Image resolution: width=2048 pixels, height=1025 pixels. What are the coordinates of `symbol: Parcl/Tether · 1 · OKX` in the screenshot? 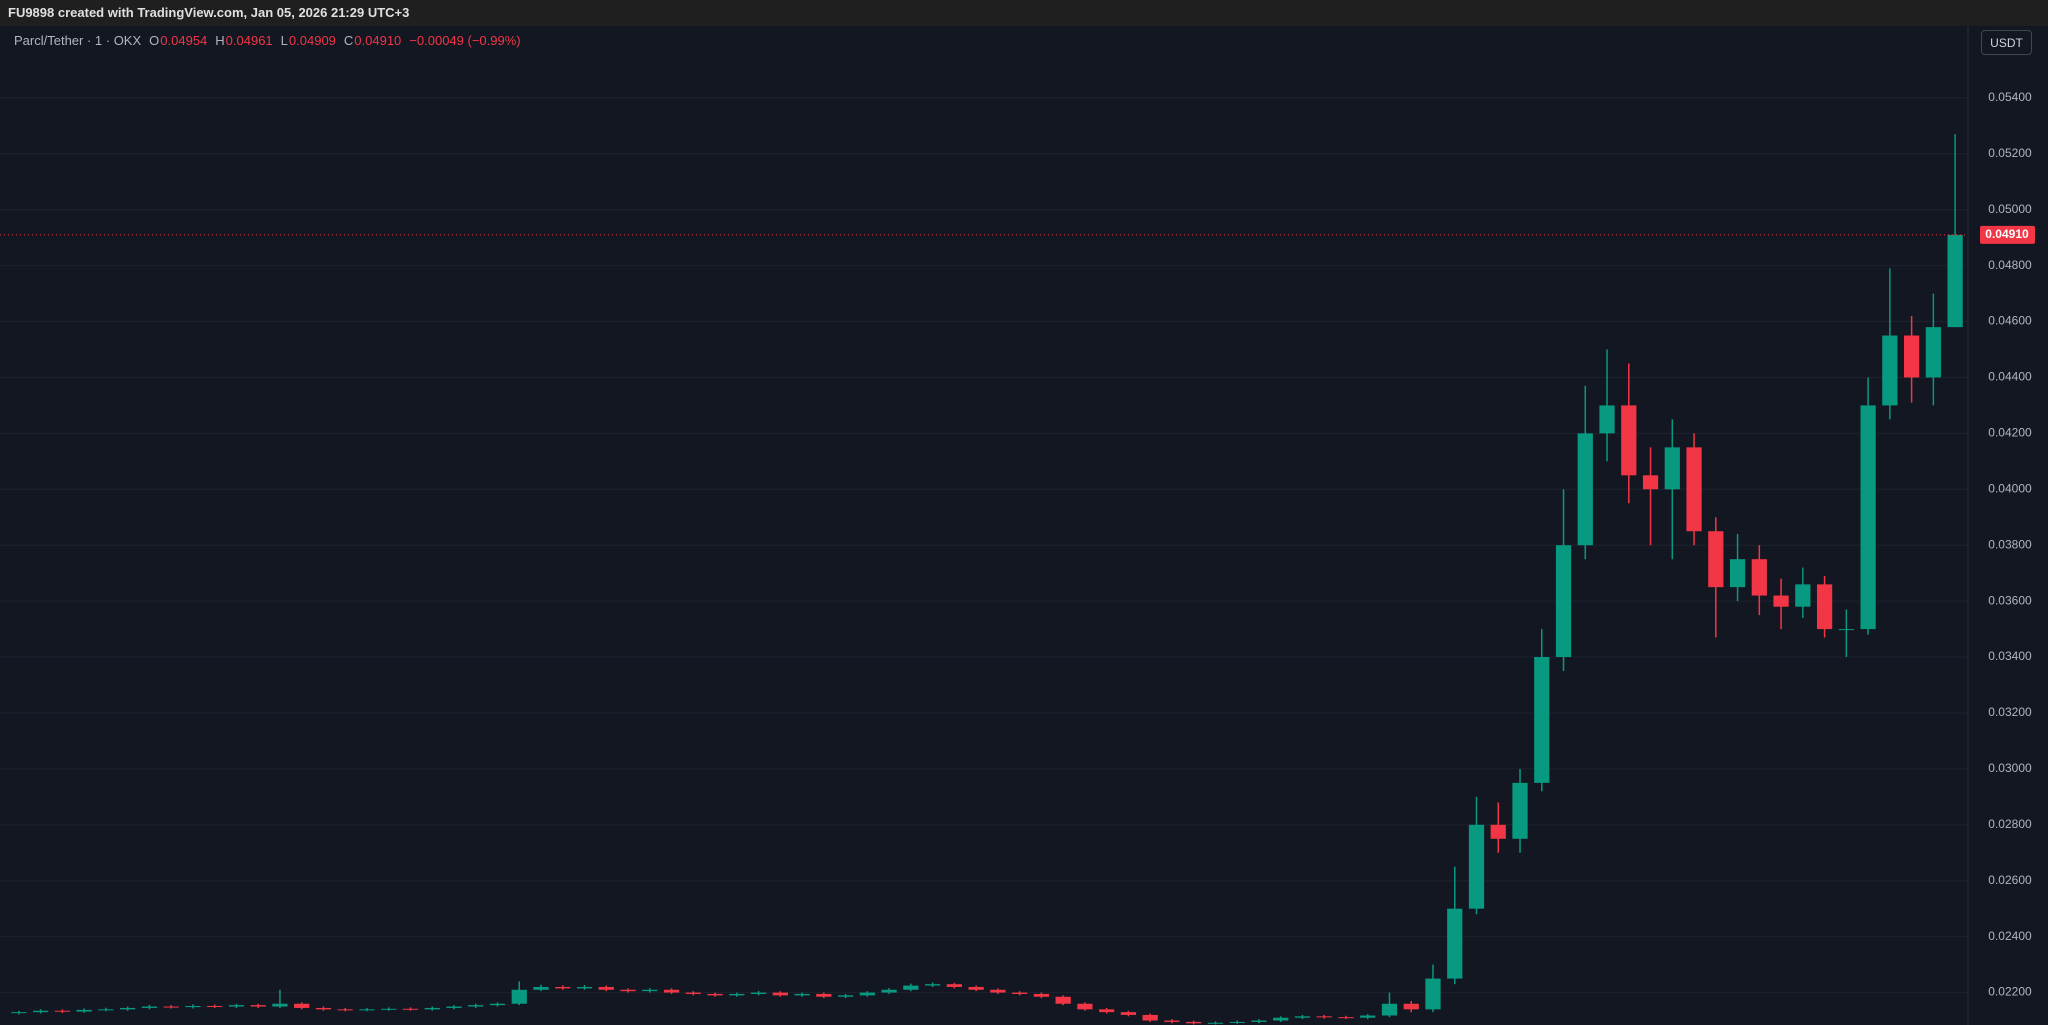 It's located at (78, 40).